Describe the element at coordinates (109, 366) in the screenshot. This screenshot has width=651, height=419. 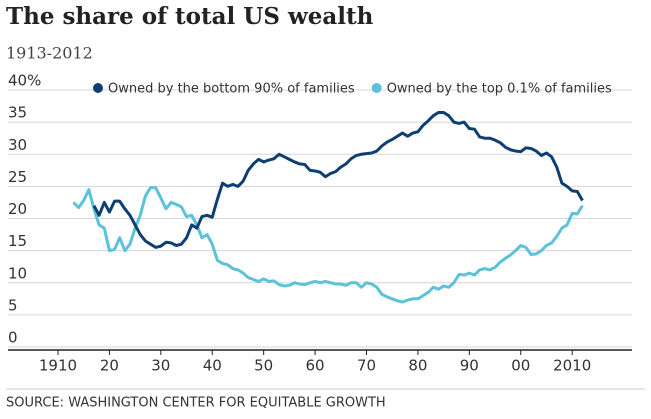
I see `x-tick-label: 20` at that location.